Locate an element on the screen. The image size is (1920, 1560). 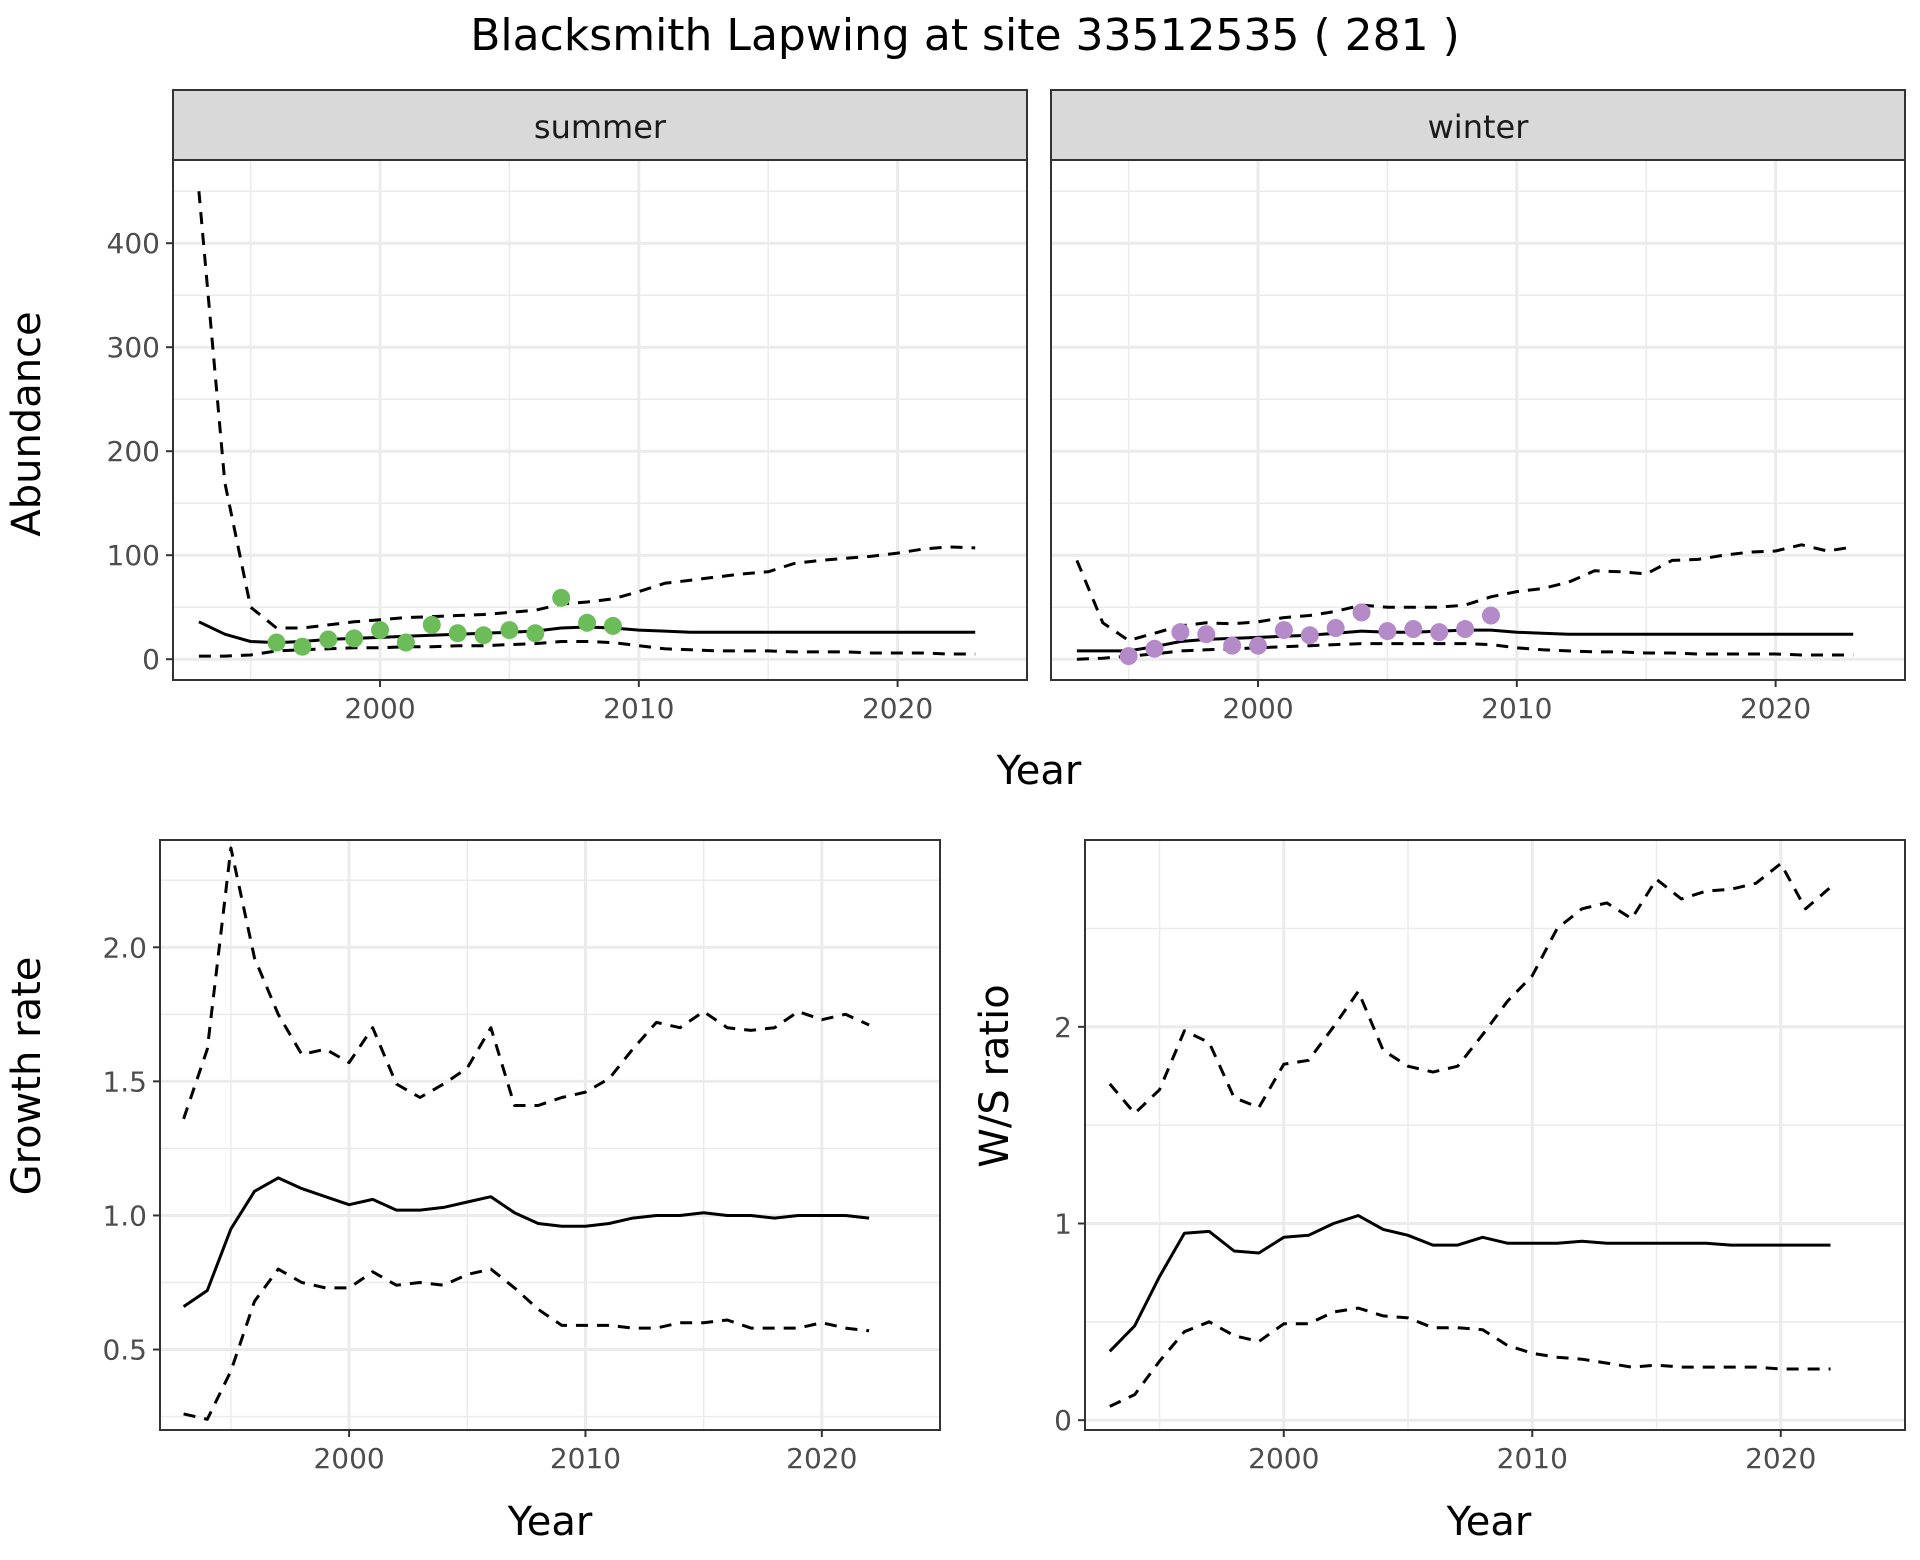
growth-rate-x-axis-title: Year is located at coordinates (550, 1522).